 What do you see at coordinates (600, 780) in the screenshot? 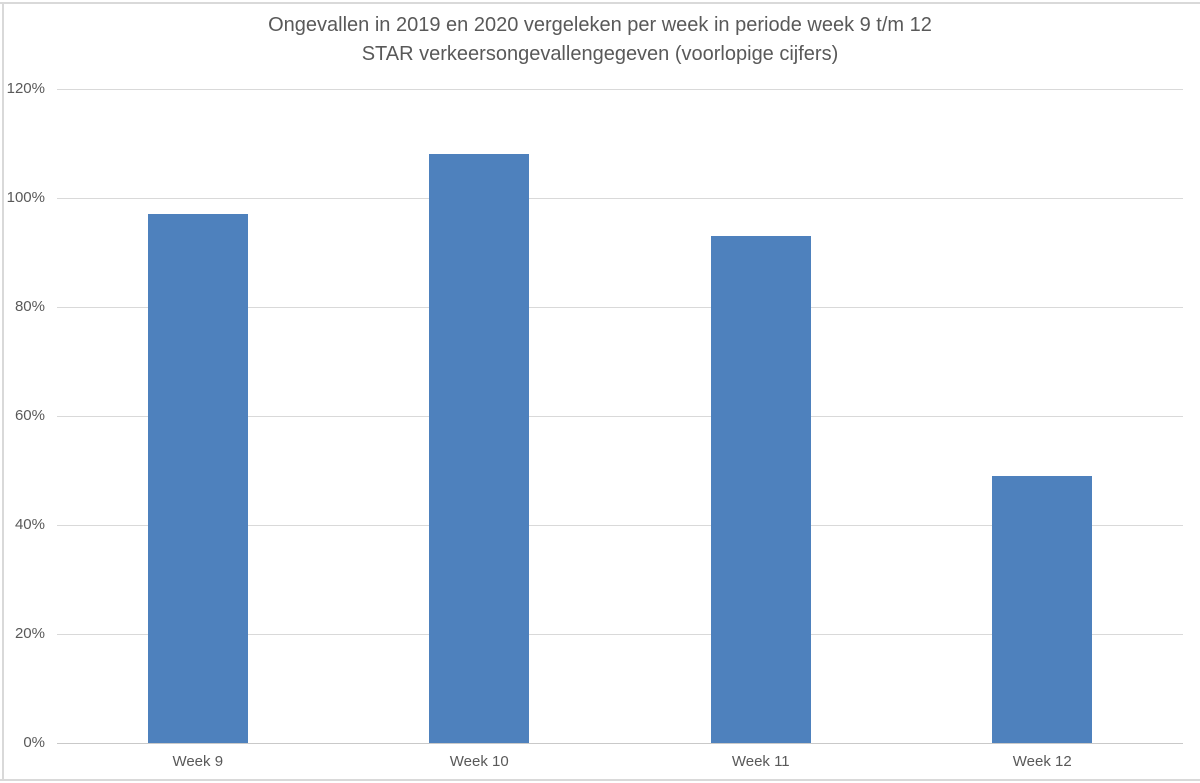
I see `frame-border-bottom` at bounding box center [600, 780].